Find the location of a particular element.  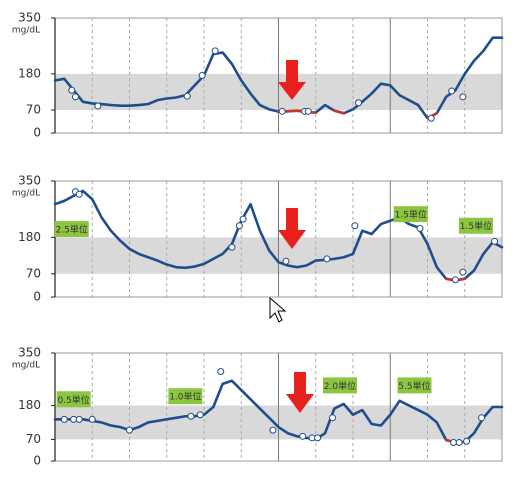

insulin-label: 2.5単位 is located at coordinates (72, 230).